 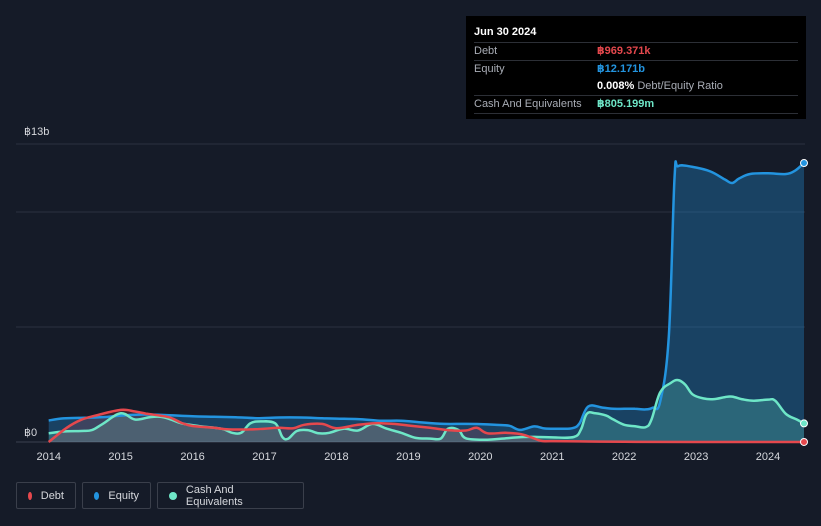 What do you see at coordinates (425, 426) in the screenshot?
I see `debt-line` at bounding box center [425, 426].